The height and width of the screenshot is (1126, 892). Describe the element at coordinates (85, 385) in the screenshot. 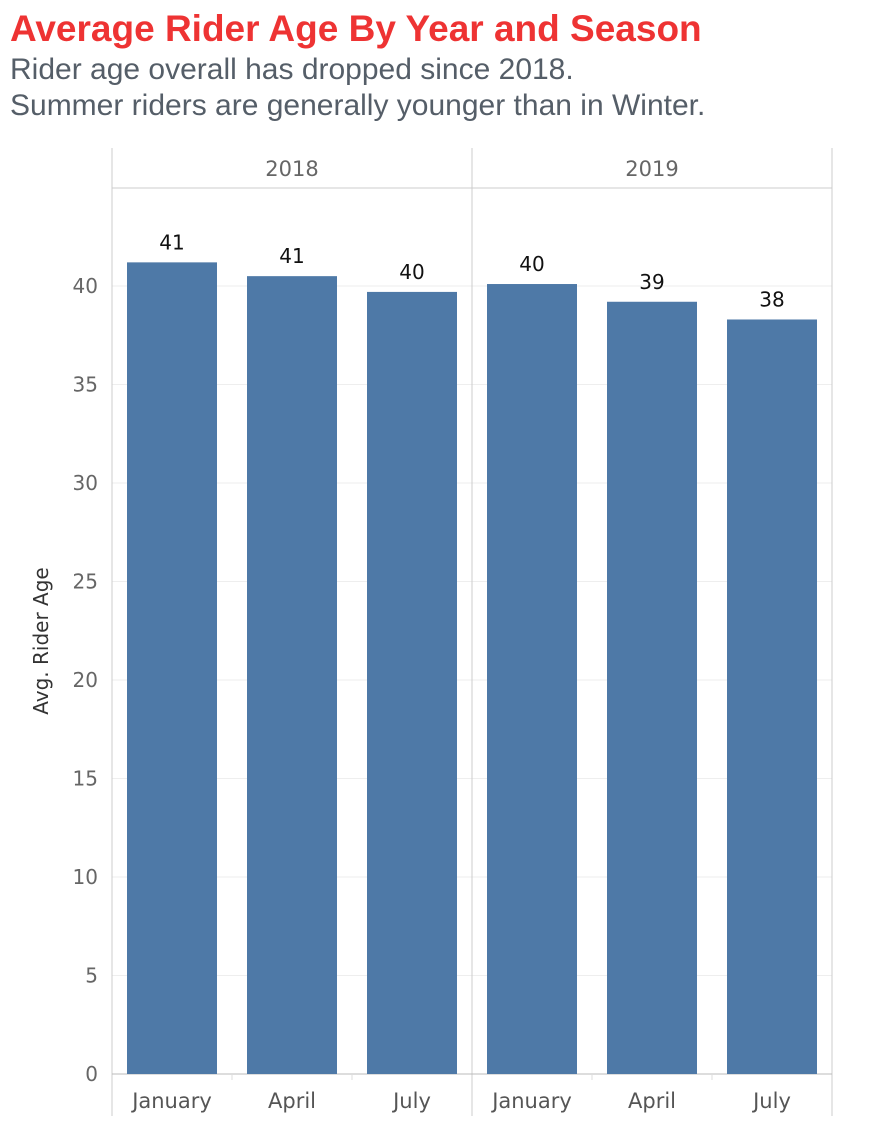

I see `y-tick-label: 35` at that location.